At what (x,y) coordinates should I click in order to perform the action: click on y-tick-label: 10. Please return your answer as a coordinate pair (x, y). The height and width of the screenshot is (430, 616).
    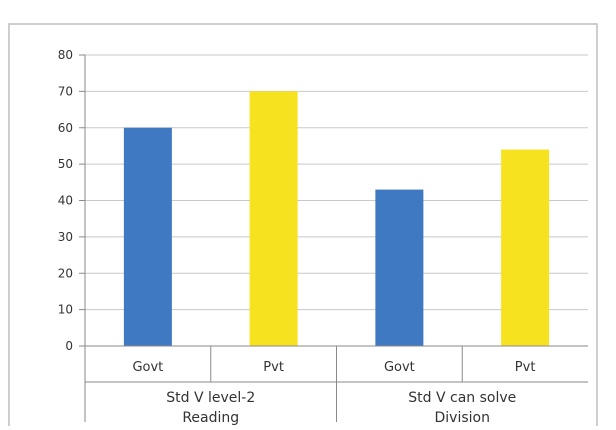
    Looking at the image, I should click on (65, 310).